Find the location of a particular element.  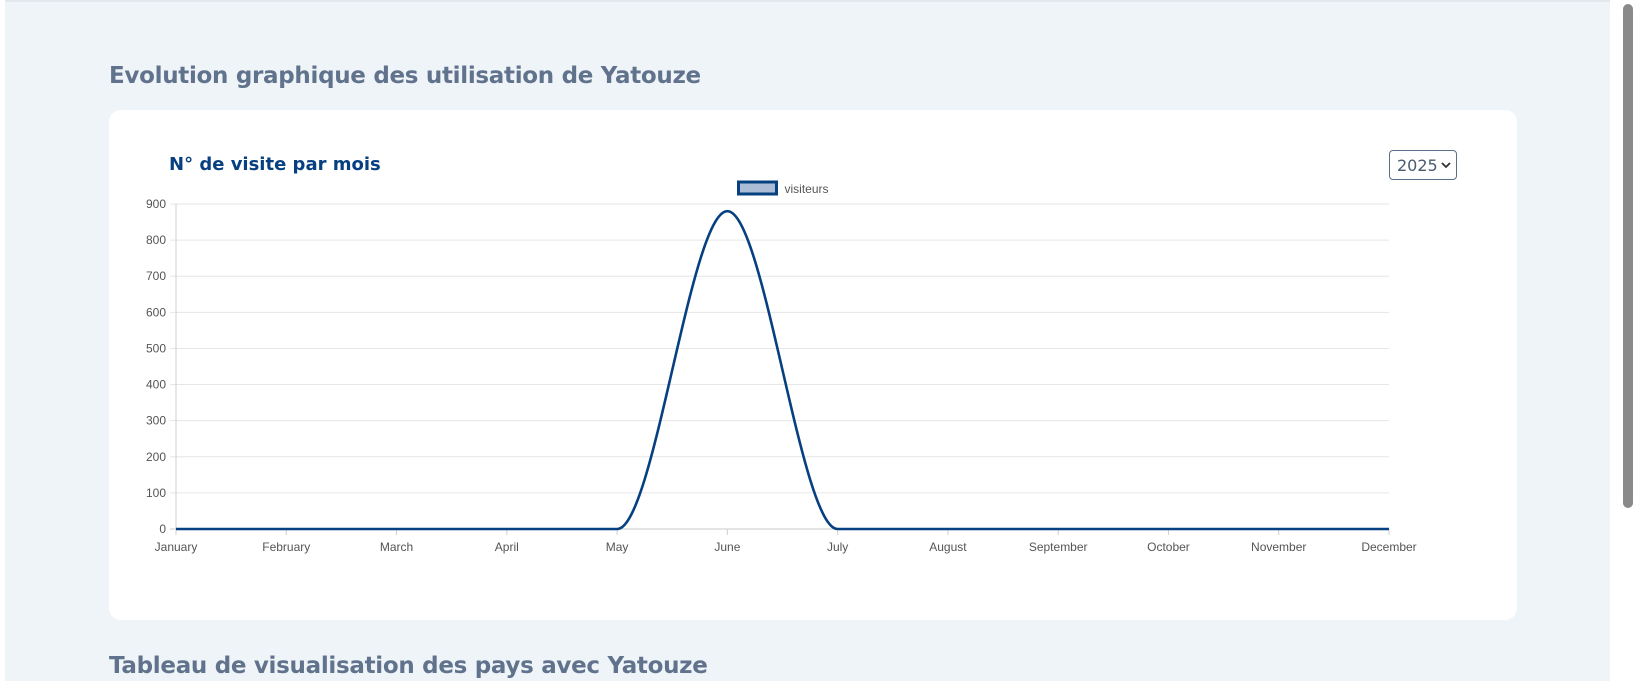

chart-heading: N° de visite par mois is located at coordinates (275, 164).